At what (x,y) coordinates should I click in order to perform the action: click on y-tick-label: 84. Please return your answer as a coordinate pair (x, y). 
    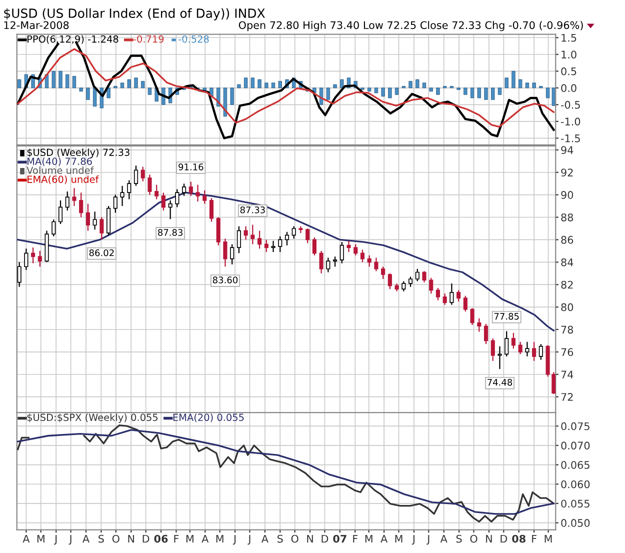
    Looking at the image, I should click on (567, 262).